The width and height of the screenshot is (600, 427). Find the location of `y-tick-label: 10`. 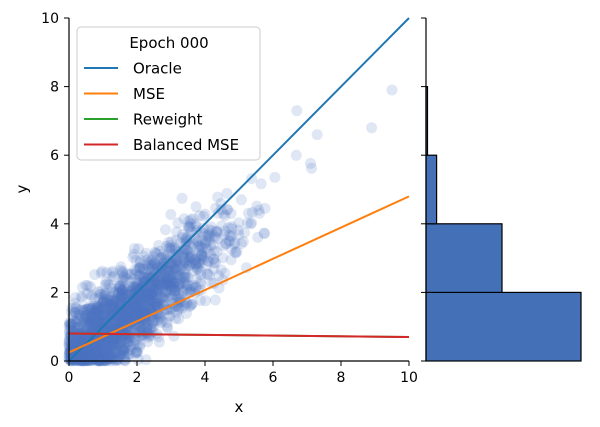

y-tick-label: 10 is located at coordinates (50, 19).